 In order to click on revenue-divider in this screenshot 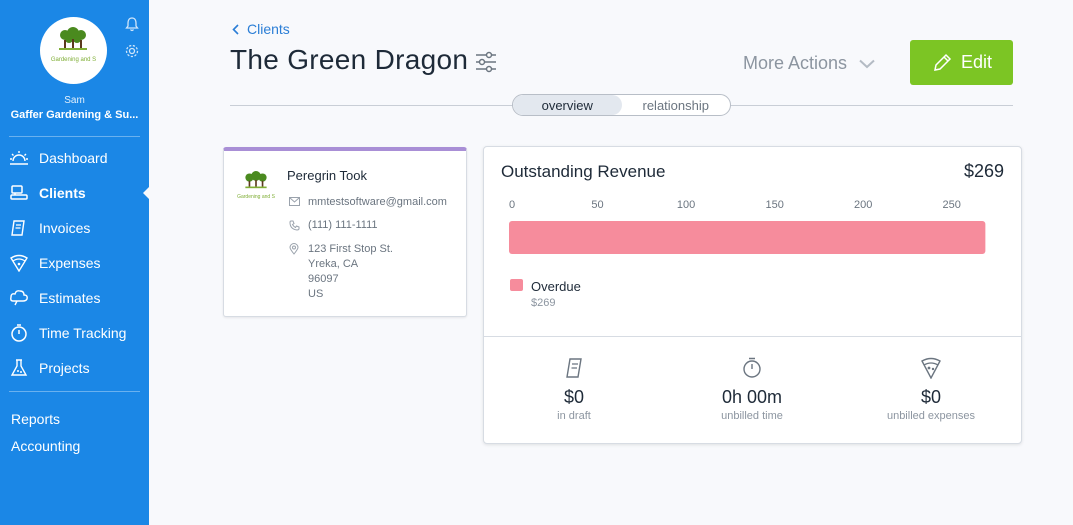, I will do `click(752, 336)`.